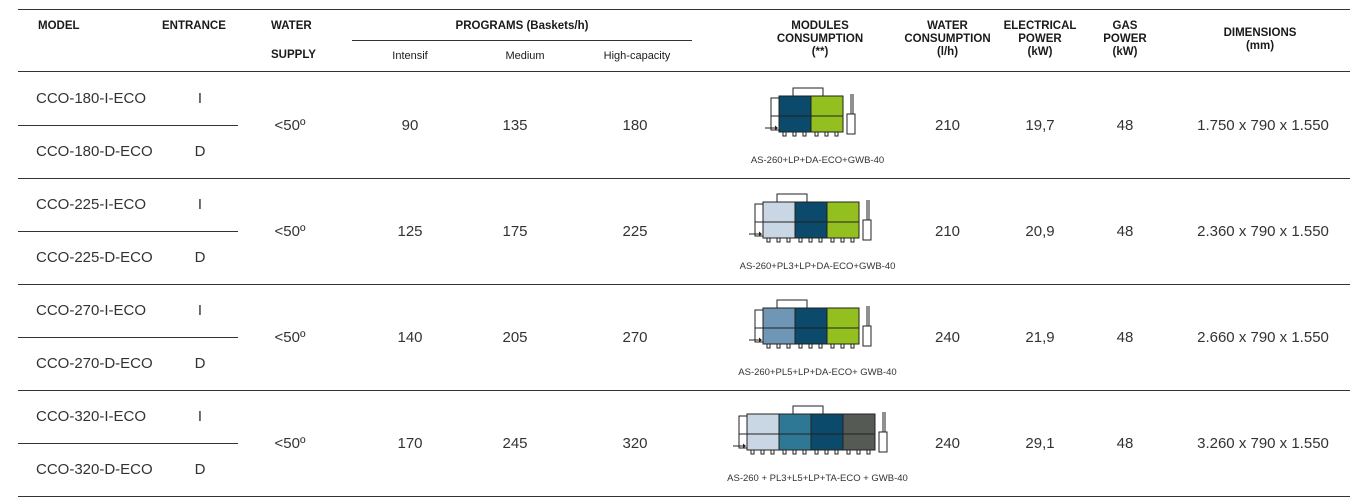 The height and width of the screenshot is (497, 1360). Describe the element at coordinates (817, 266) in the screenshot. I see `modules-caption: AS-260+PL3+LP+DA-ECO+GWB-40` at that location.